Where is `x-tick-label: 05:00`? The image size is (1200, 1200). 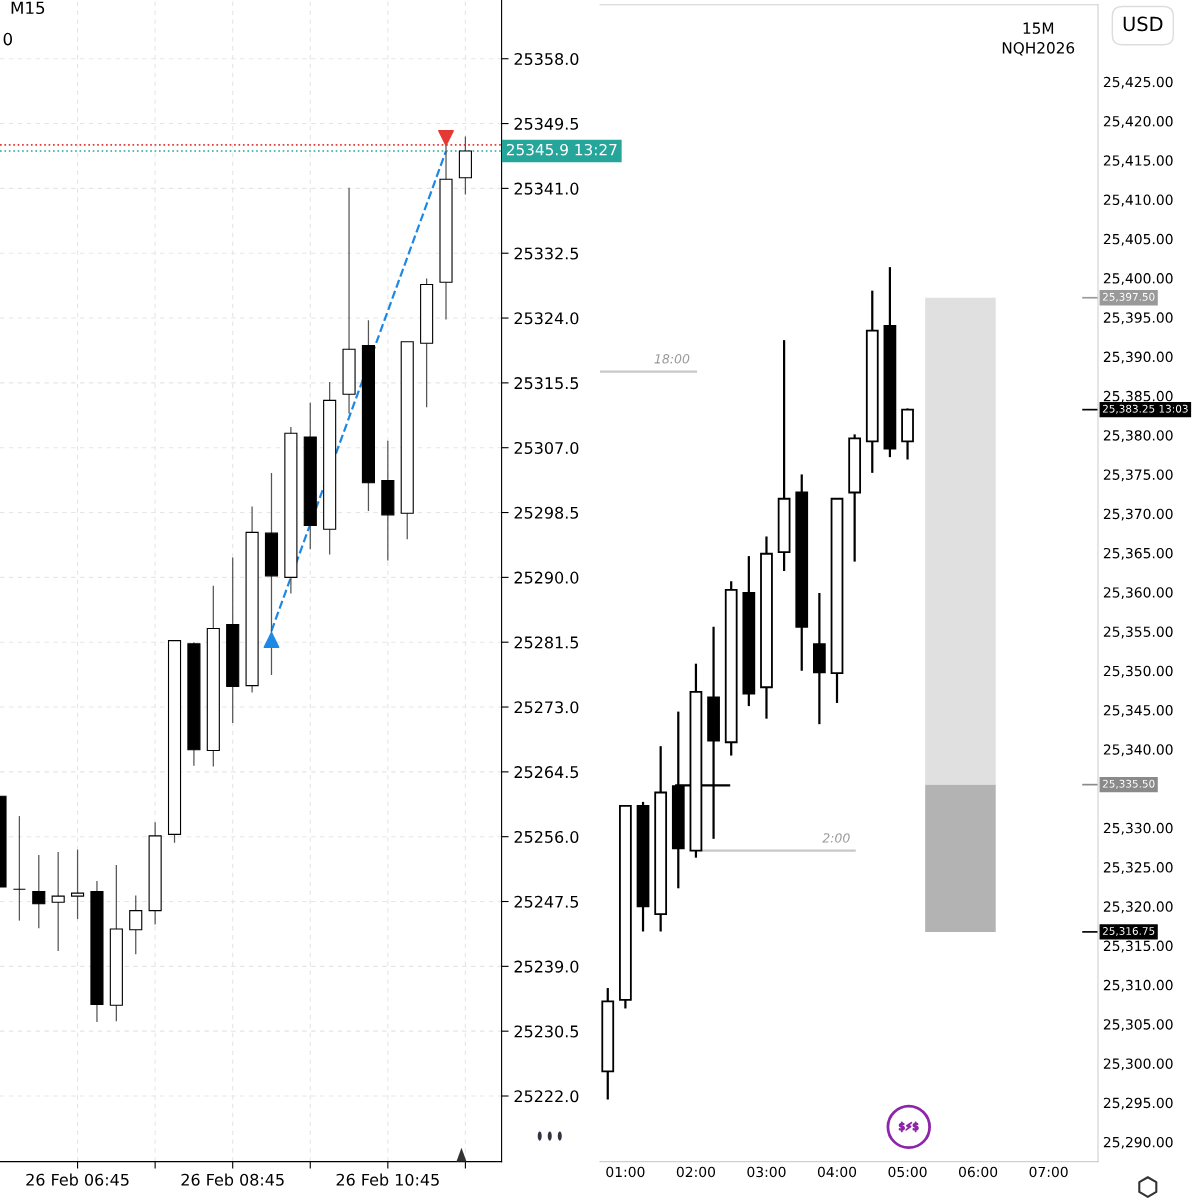 x-tick-label: 05:00 is located at coordinates (907, 1172).